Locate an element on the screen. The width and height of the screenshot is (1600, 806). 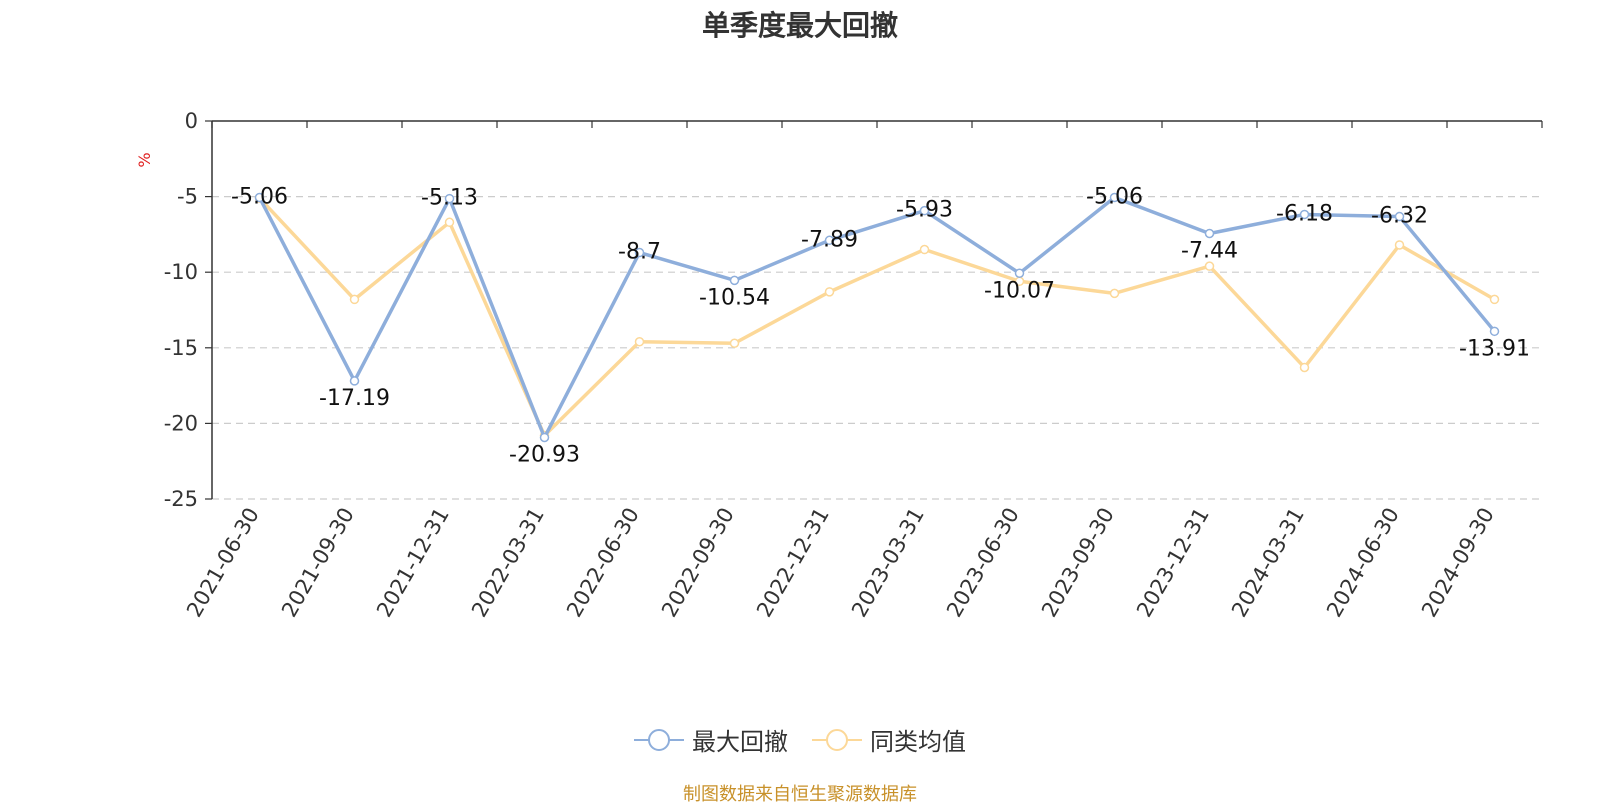
x-tick-label: 2022-12-31 is located at coordinates (793, 563).